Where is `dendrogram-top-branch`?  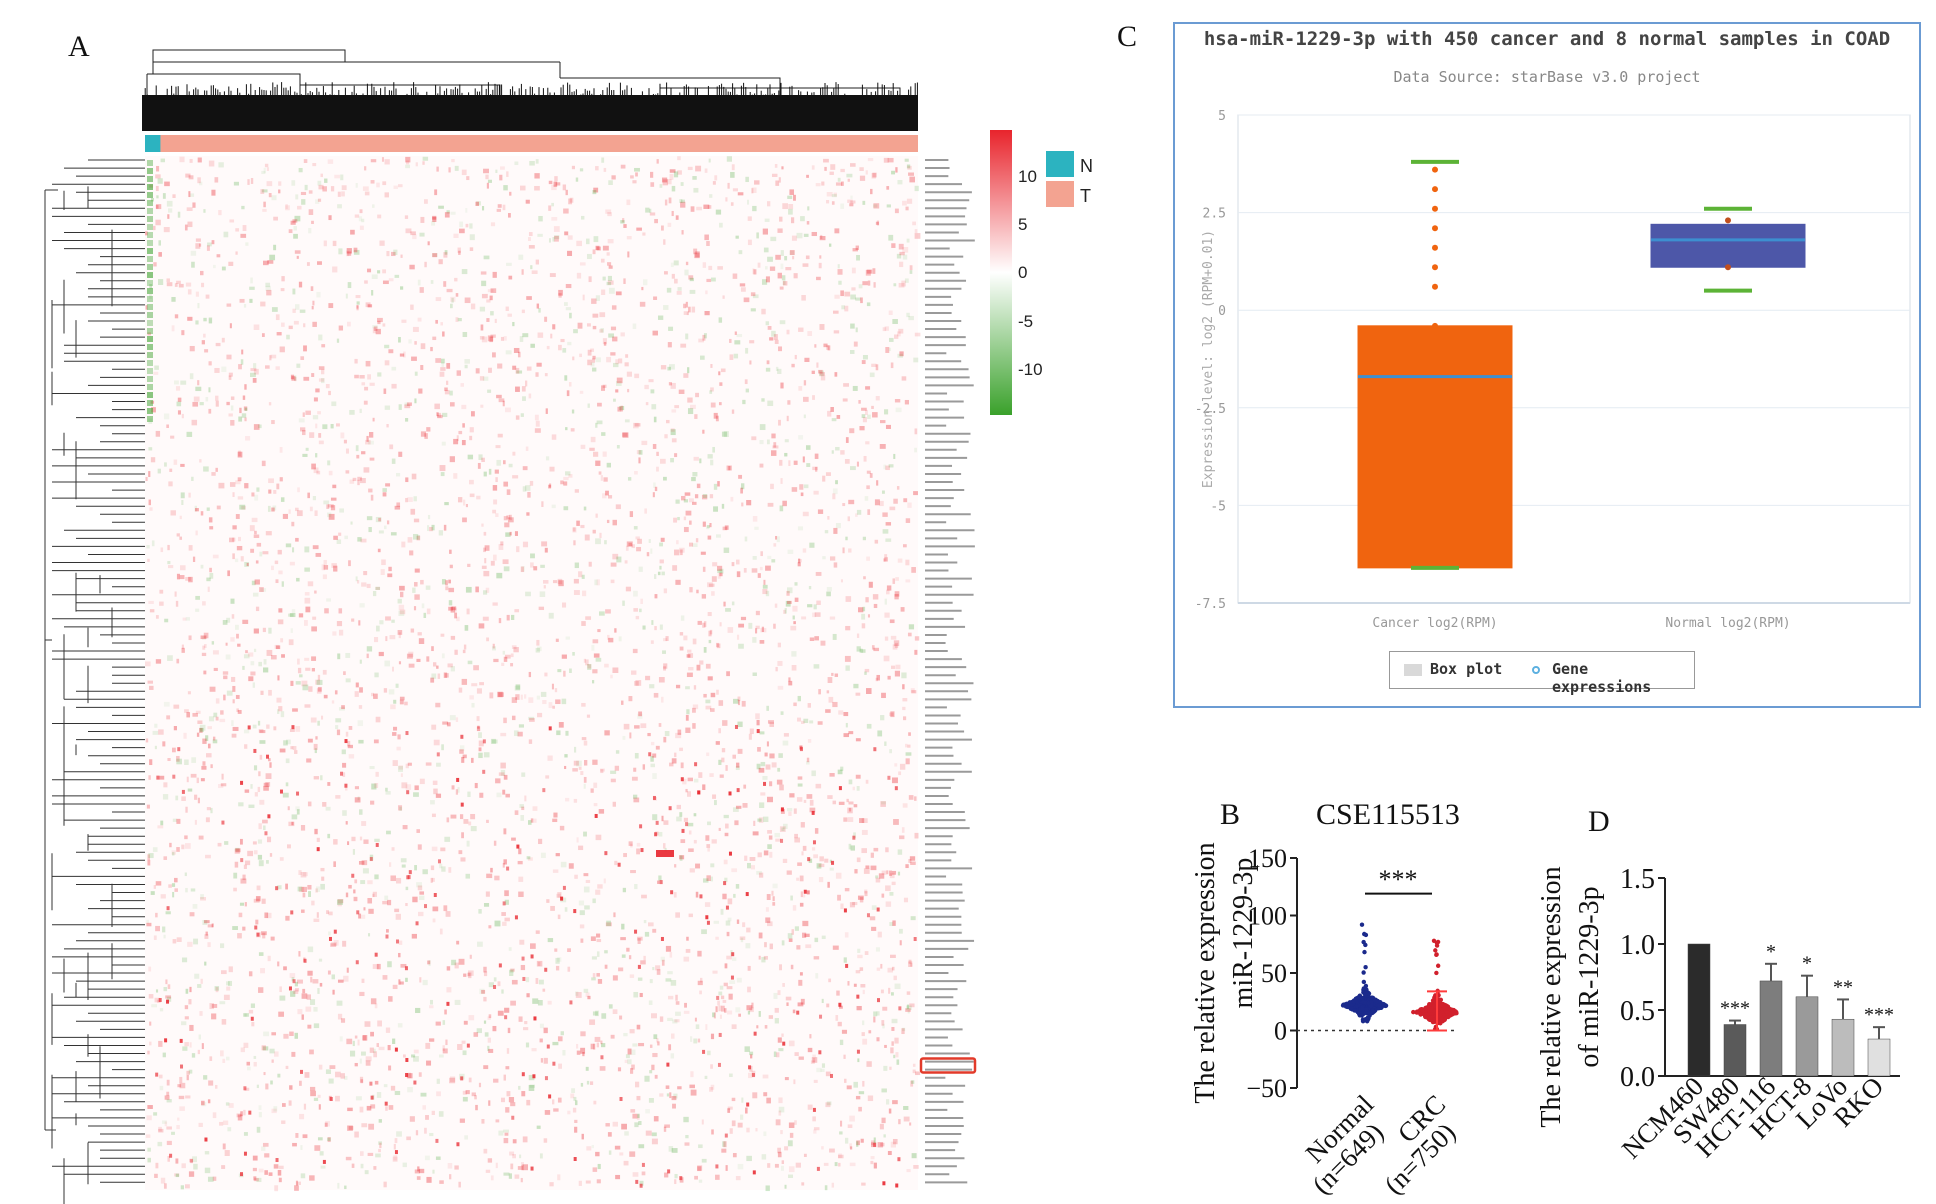
dendrogram-top-branch is located at coordinates (249, 55).